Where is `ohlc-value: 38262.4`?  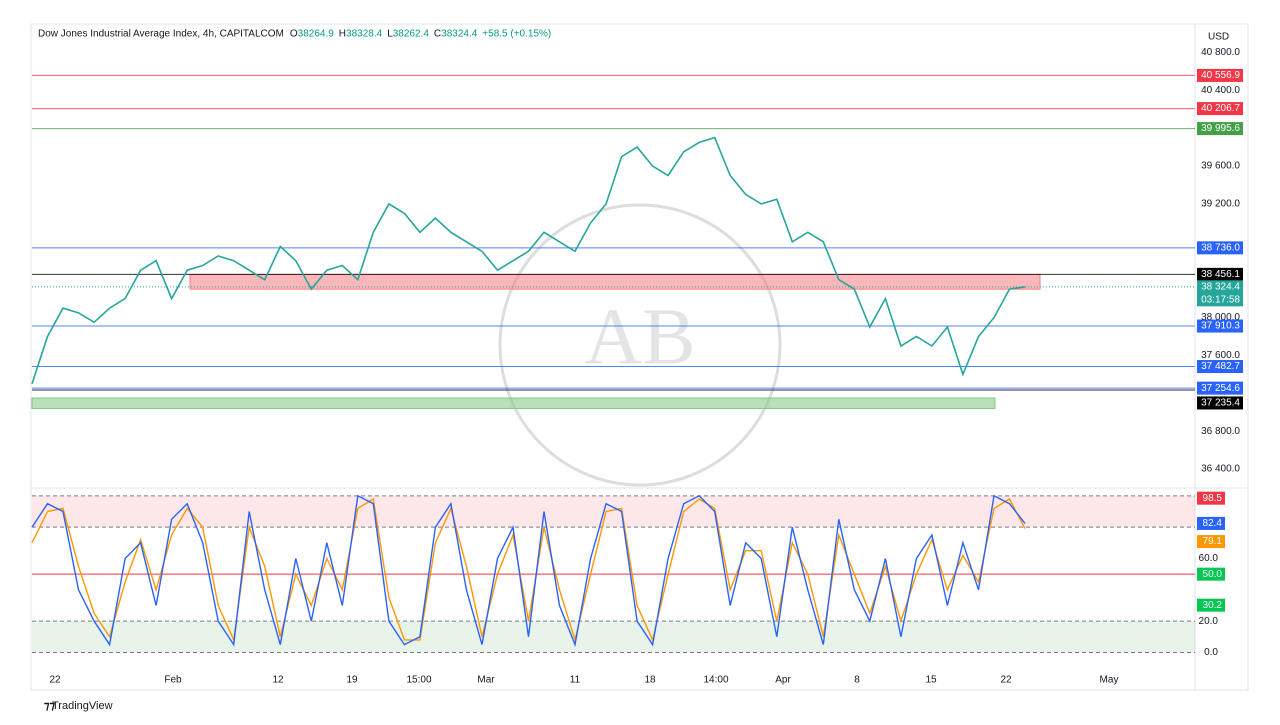
ohlc-value: 38262.4 is located at coordinates (411, 34).